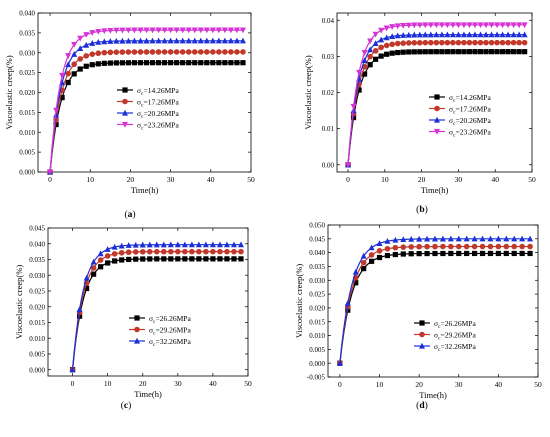  Describe the element at coordinates (455, 324) in the screenshot. I see `legend-entry: σc=26.26MPa` at that location.